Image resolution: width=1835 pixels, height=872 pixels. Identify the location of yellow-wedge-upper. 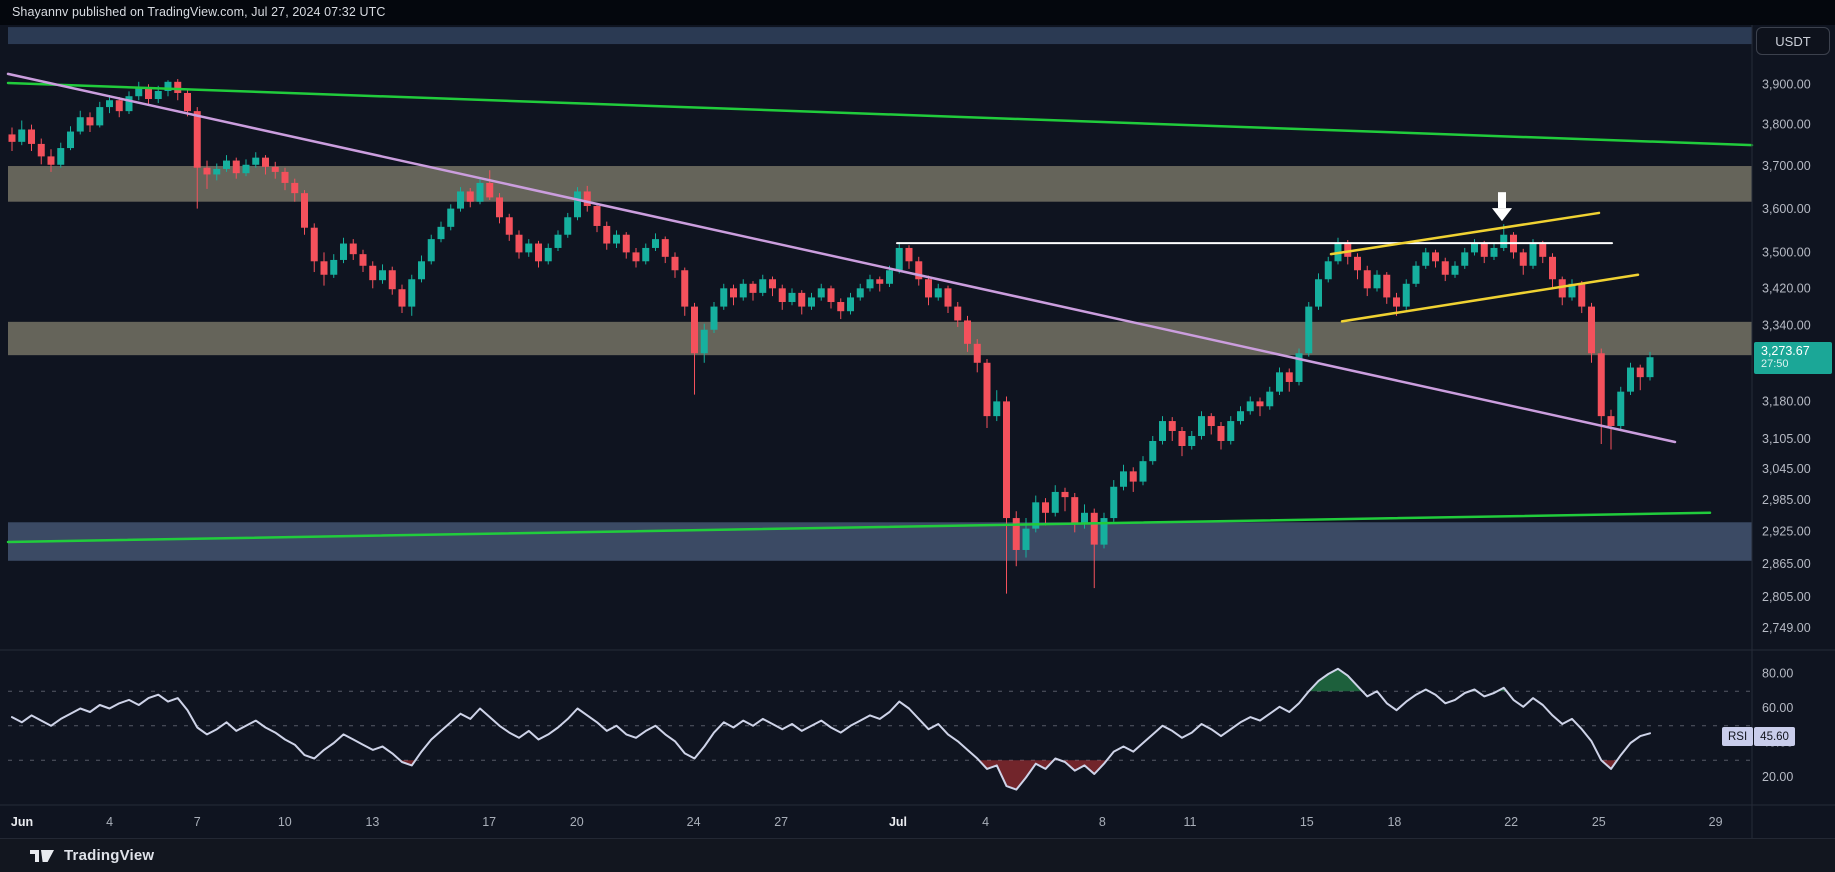
(1465, 233).